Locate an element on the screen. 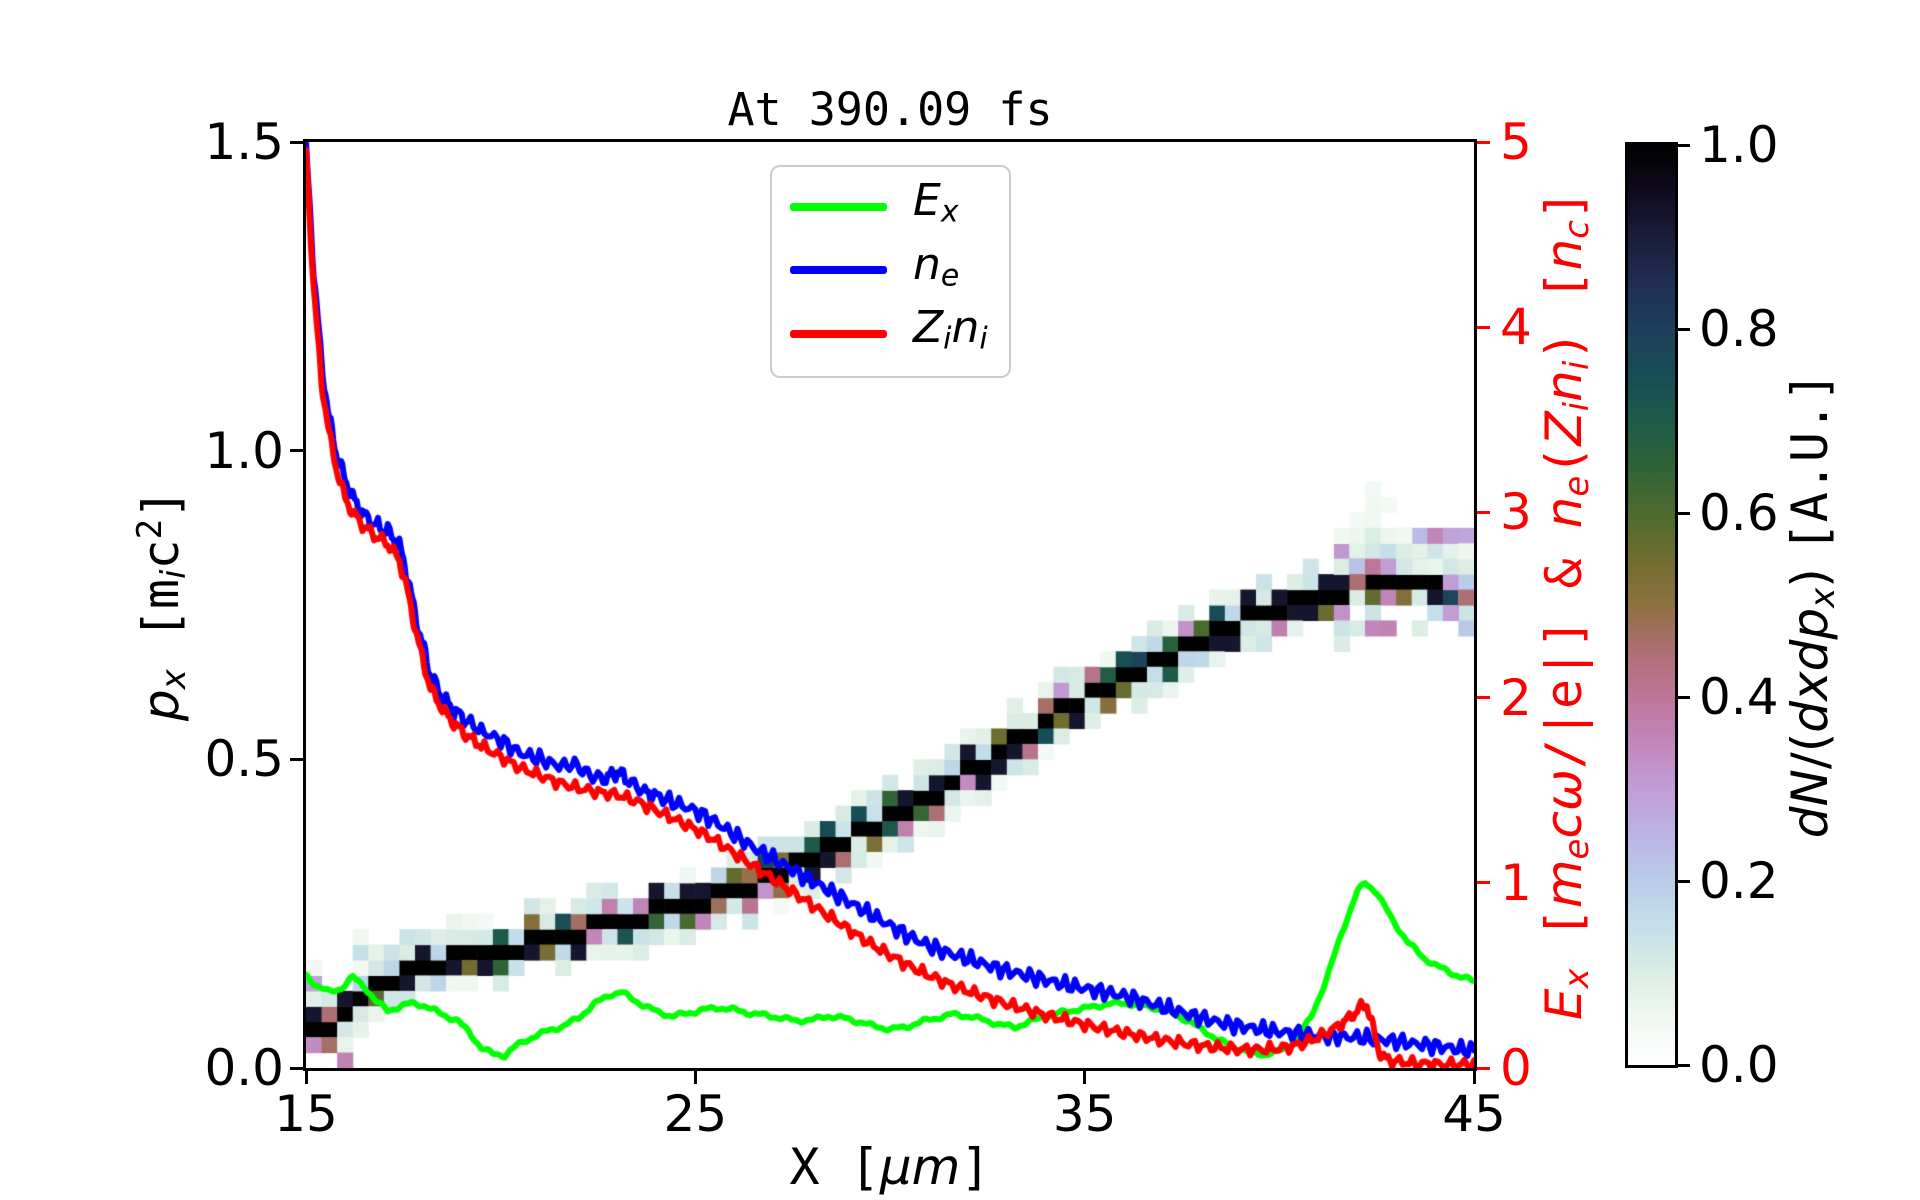 The width and height of the screenshot is (1920, 1200). legend-label: Ex is located at coordinates (936, 207).